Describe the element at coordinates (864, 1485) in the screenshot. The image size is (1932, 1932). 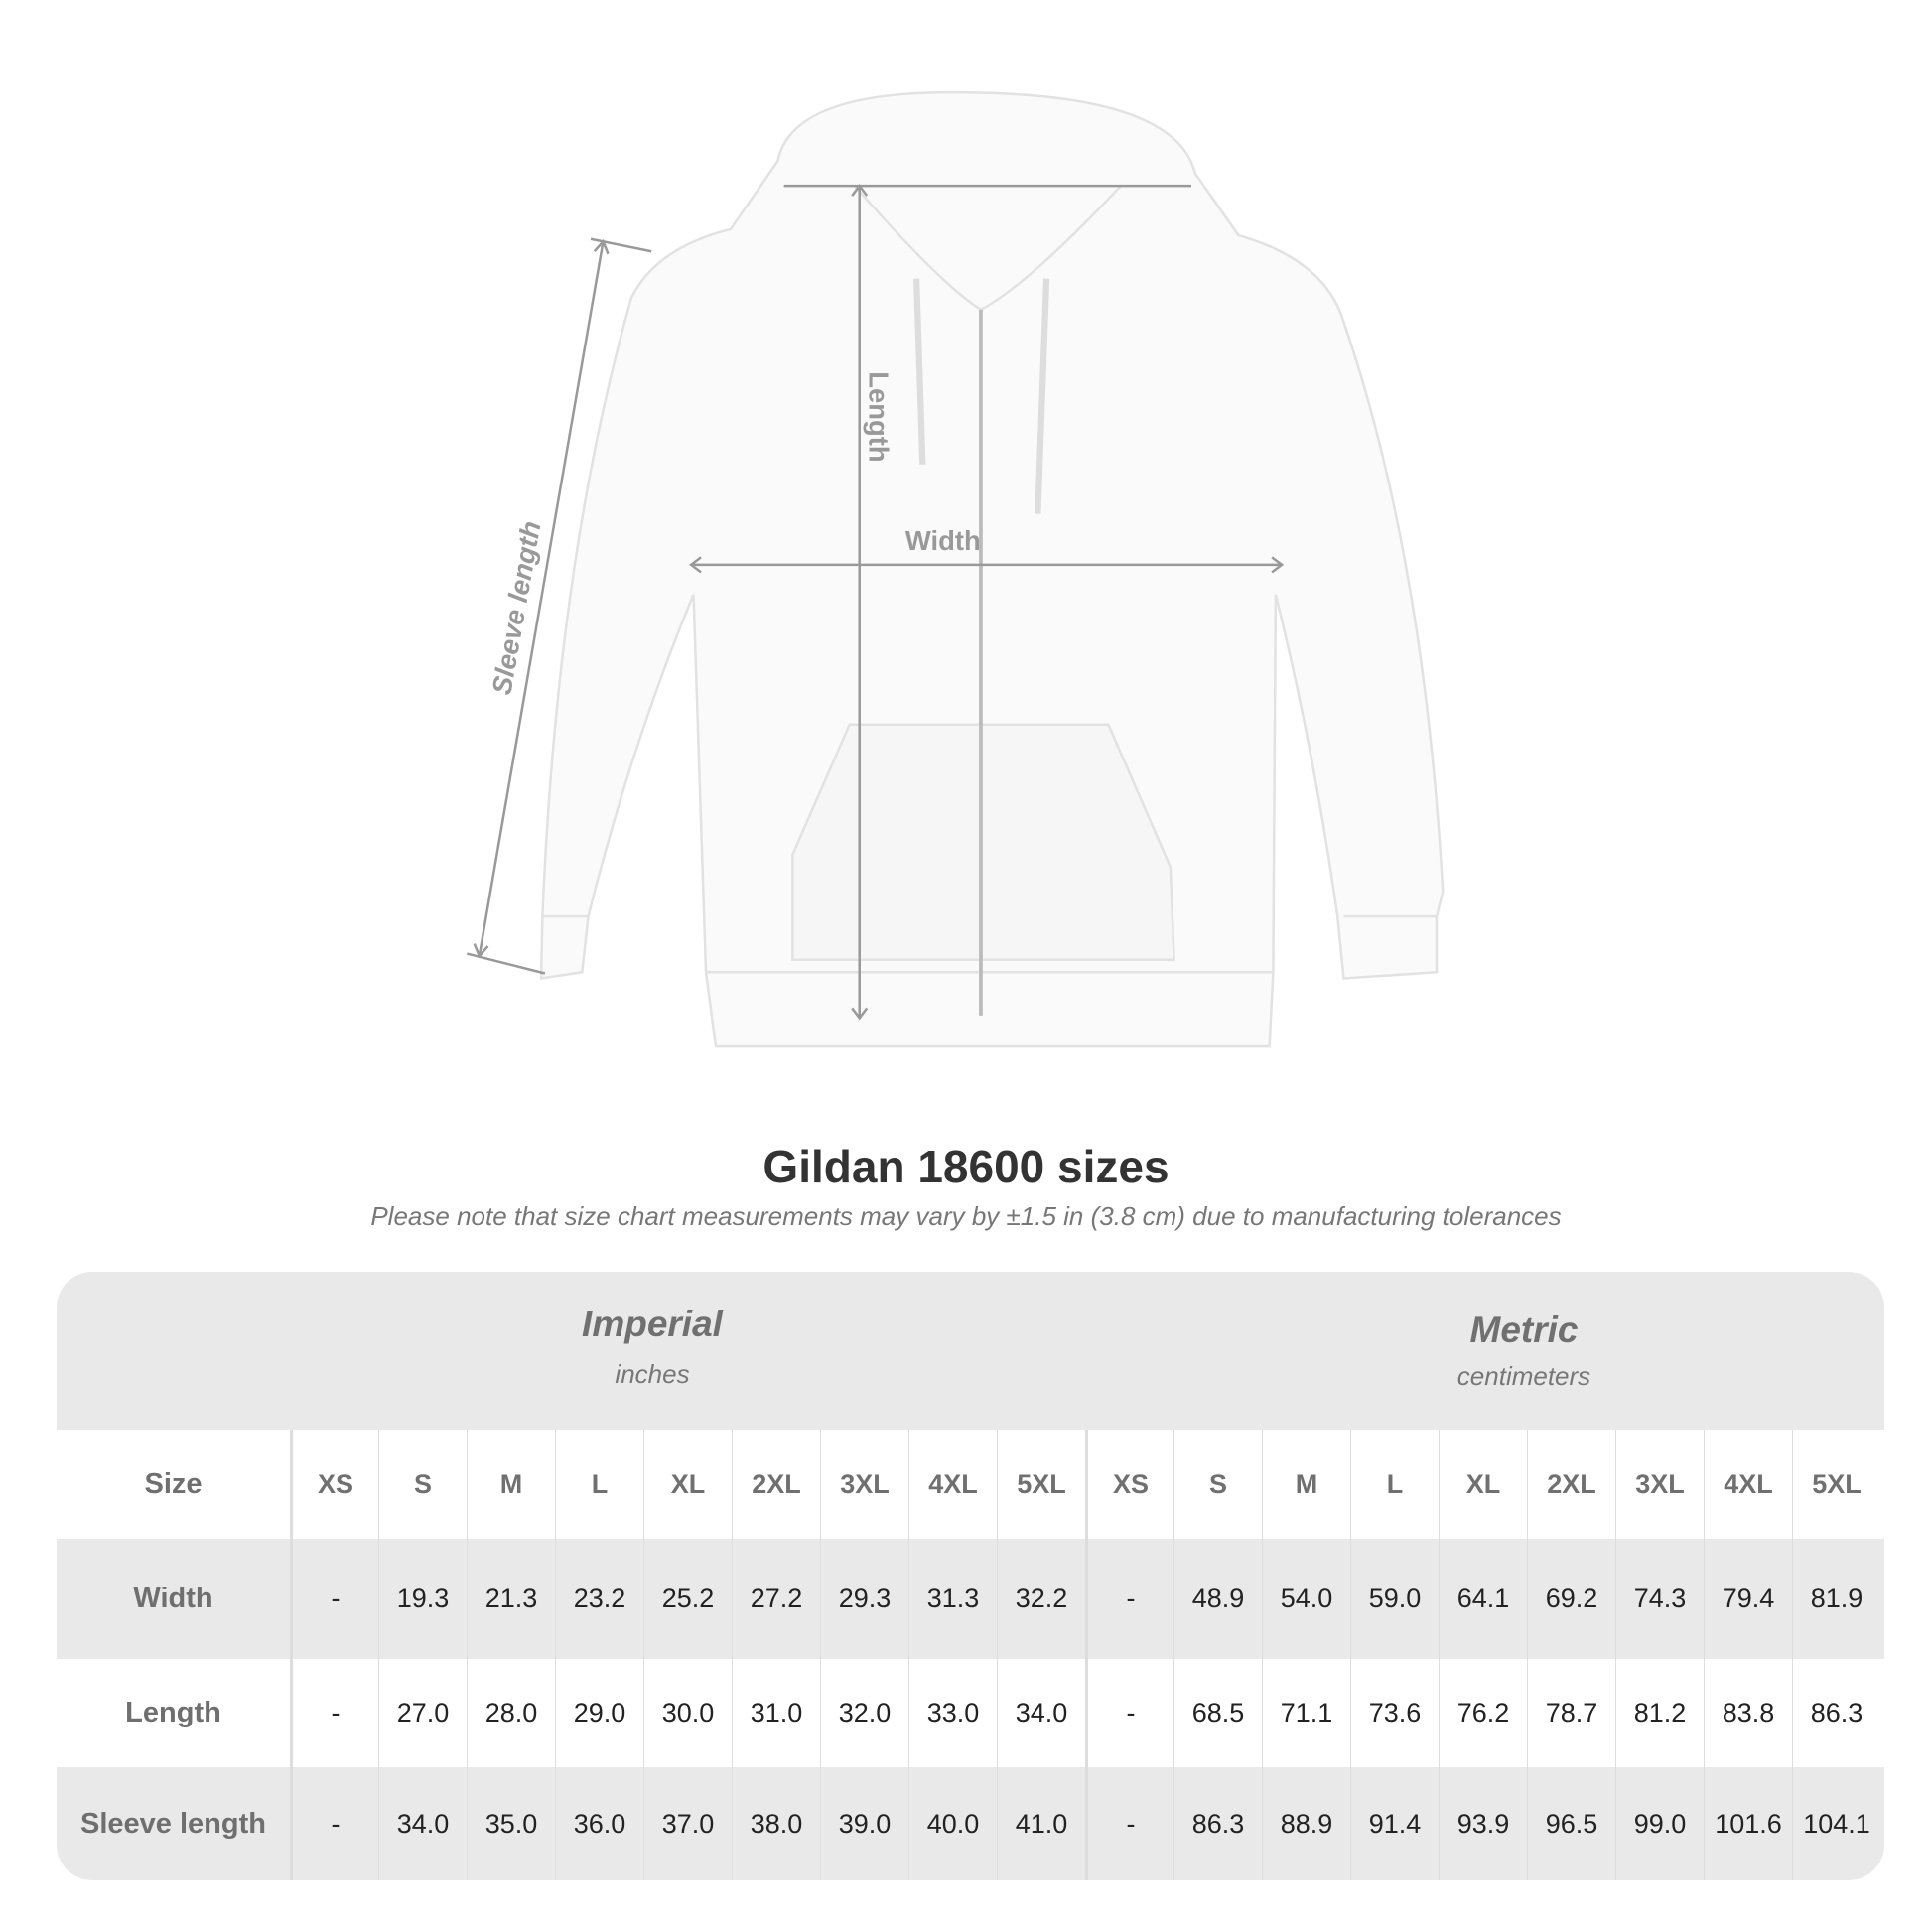
I see `size-header-imperial: 3XL` at that location.